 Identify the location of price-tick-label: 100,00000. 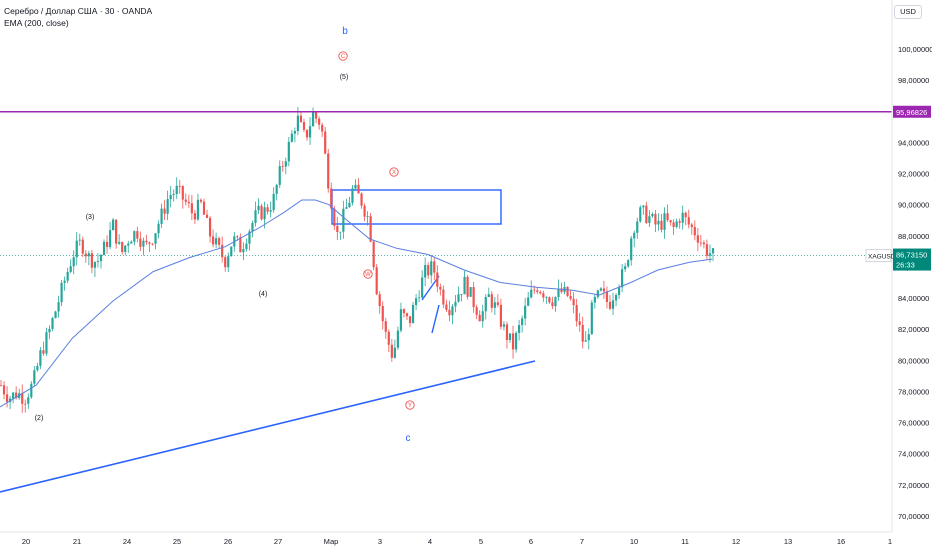
(915, 49).